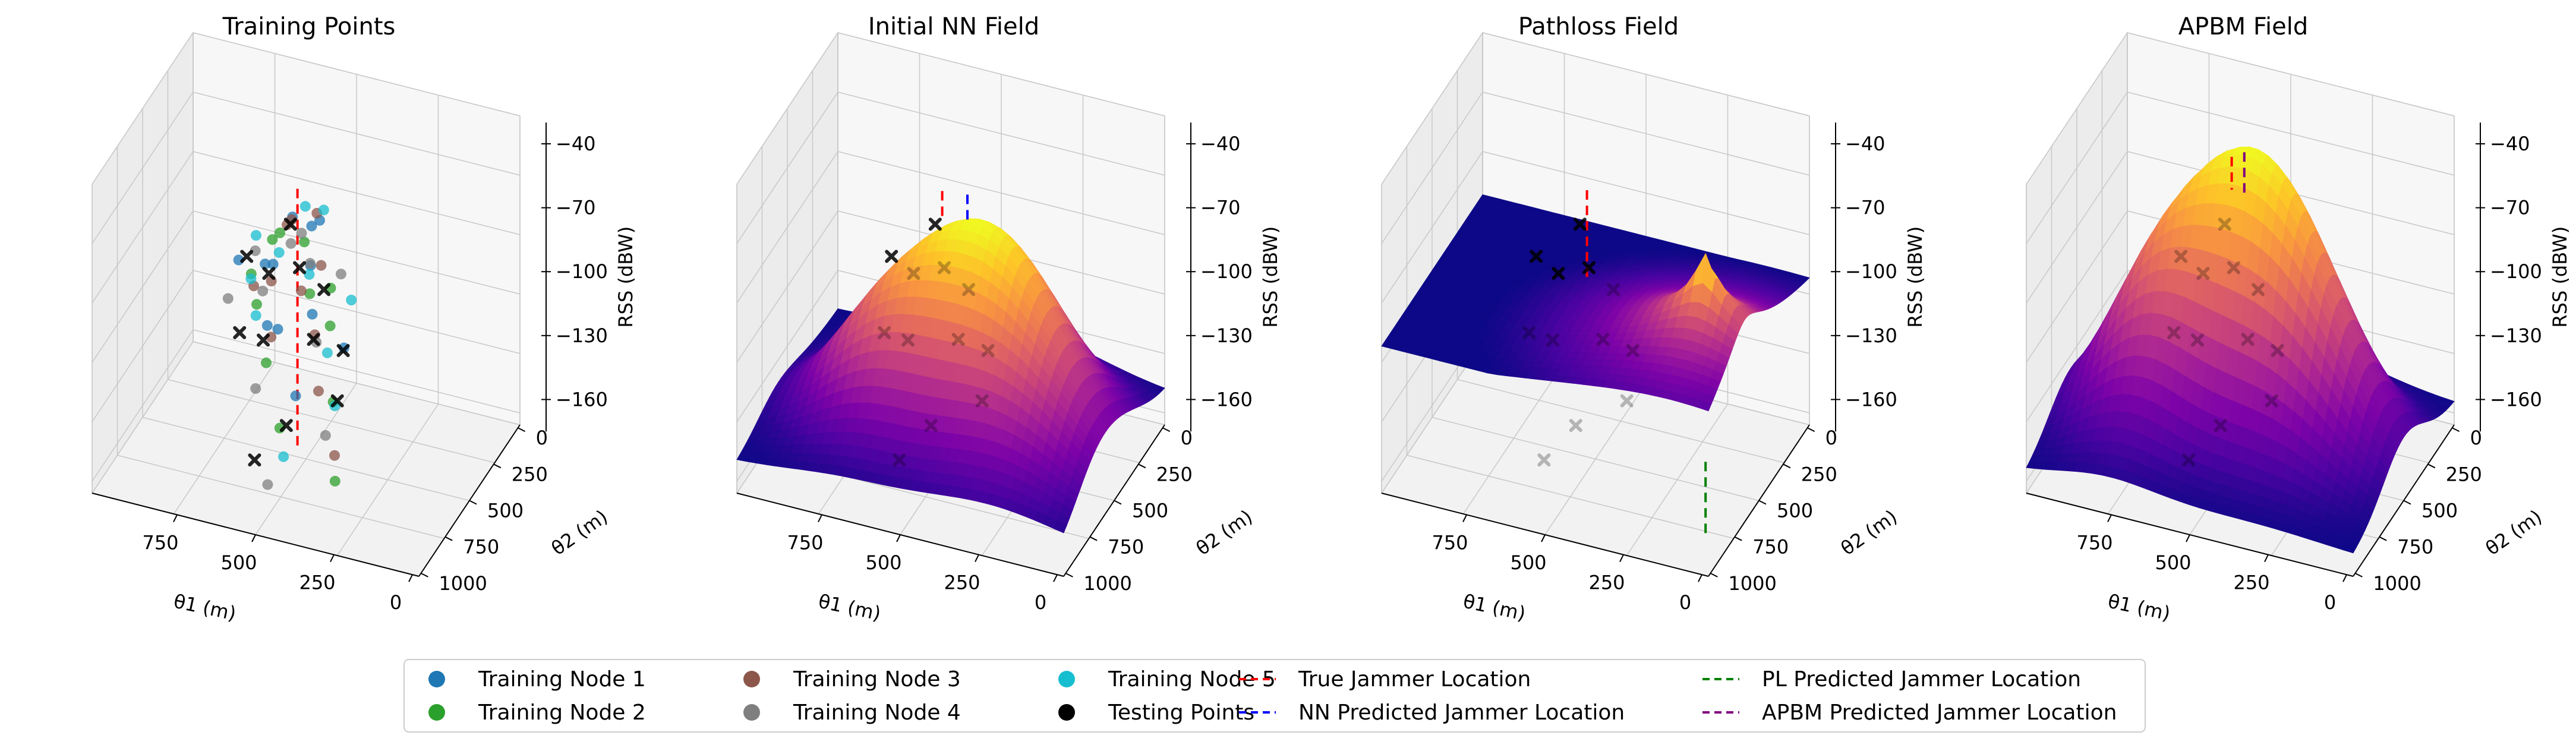 Image resolution: width=2576 pixels, height=751 pixels. I want to click on legend-label: PL Predicted Jammer Location, so click(1922, 679).